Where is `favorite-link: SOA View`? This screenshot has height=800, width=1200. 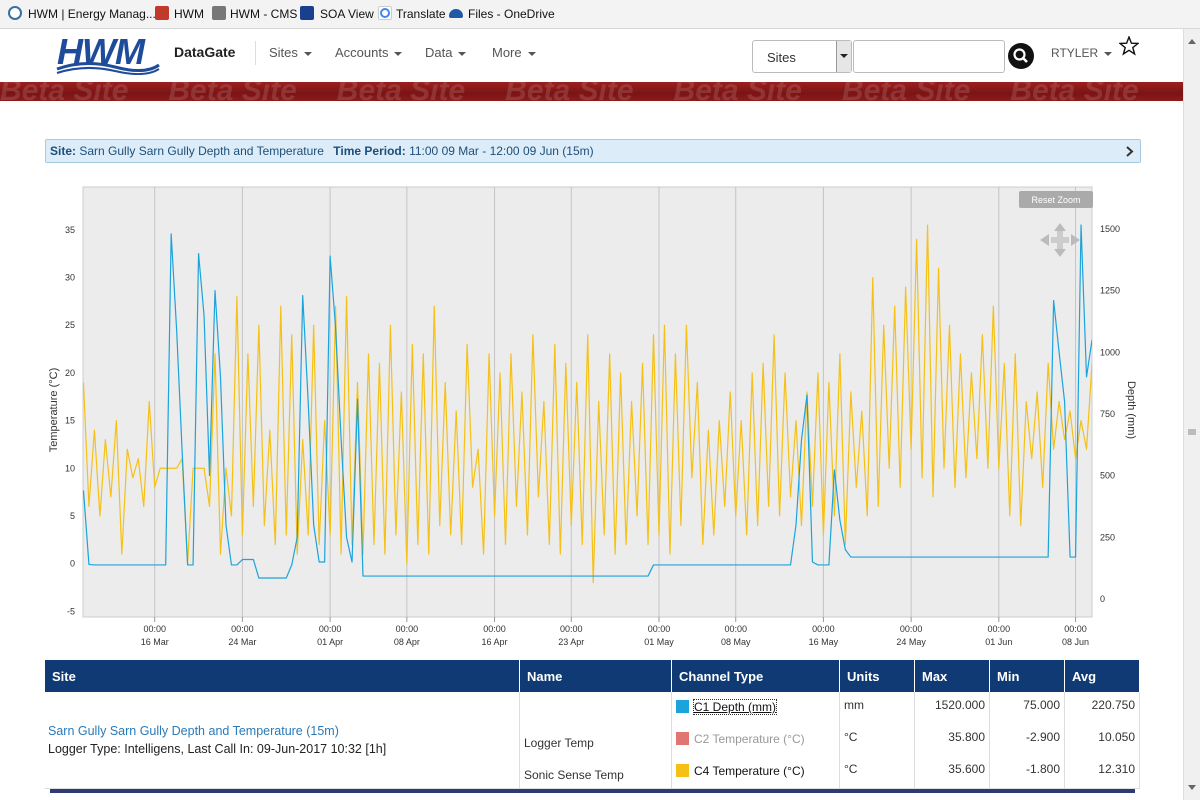
favorite-link: SOA View is located at coordinates (347, 14).